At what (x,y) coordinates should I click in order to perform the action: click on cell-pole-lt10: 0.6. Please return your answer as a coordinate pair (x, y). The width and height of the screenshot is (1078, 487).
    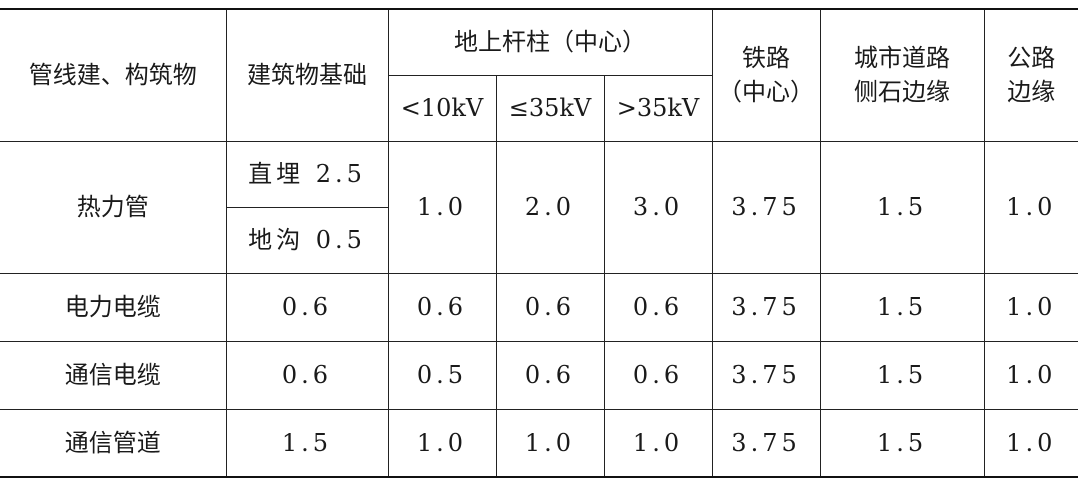
    Looking at the image, I should click on (442, 307).